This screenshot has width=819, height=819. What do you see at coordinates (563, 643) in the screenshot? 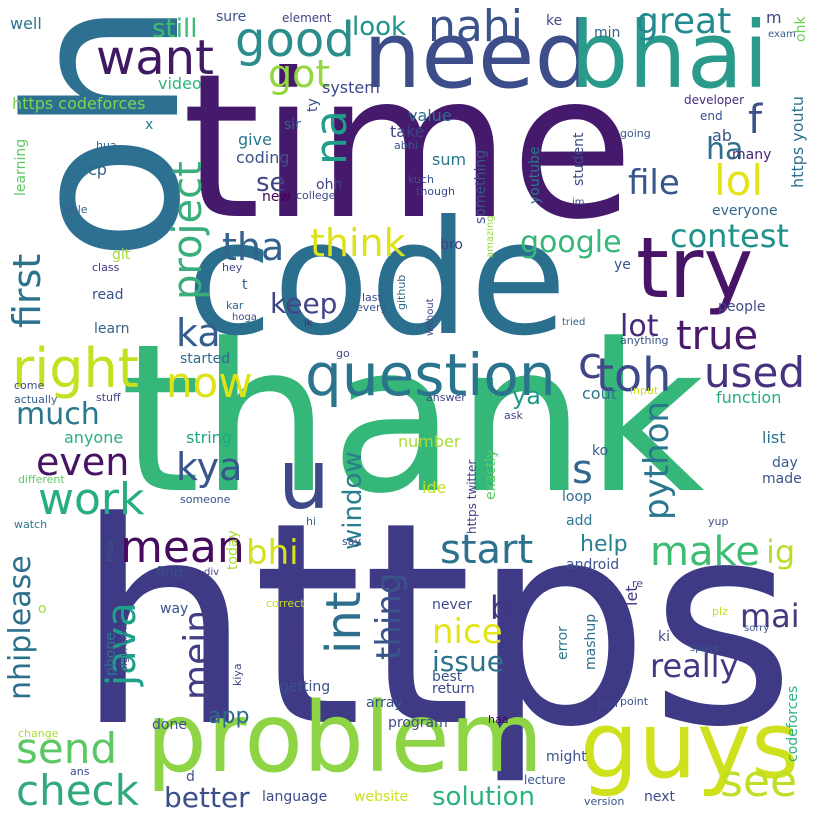
I see `word-error: error` at bounding box center [563, 643].